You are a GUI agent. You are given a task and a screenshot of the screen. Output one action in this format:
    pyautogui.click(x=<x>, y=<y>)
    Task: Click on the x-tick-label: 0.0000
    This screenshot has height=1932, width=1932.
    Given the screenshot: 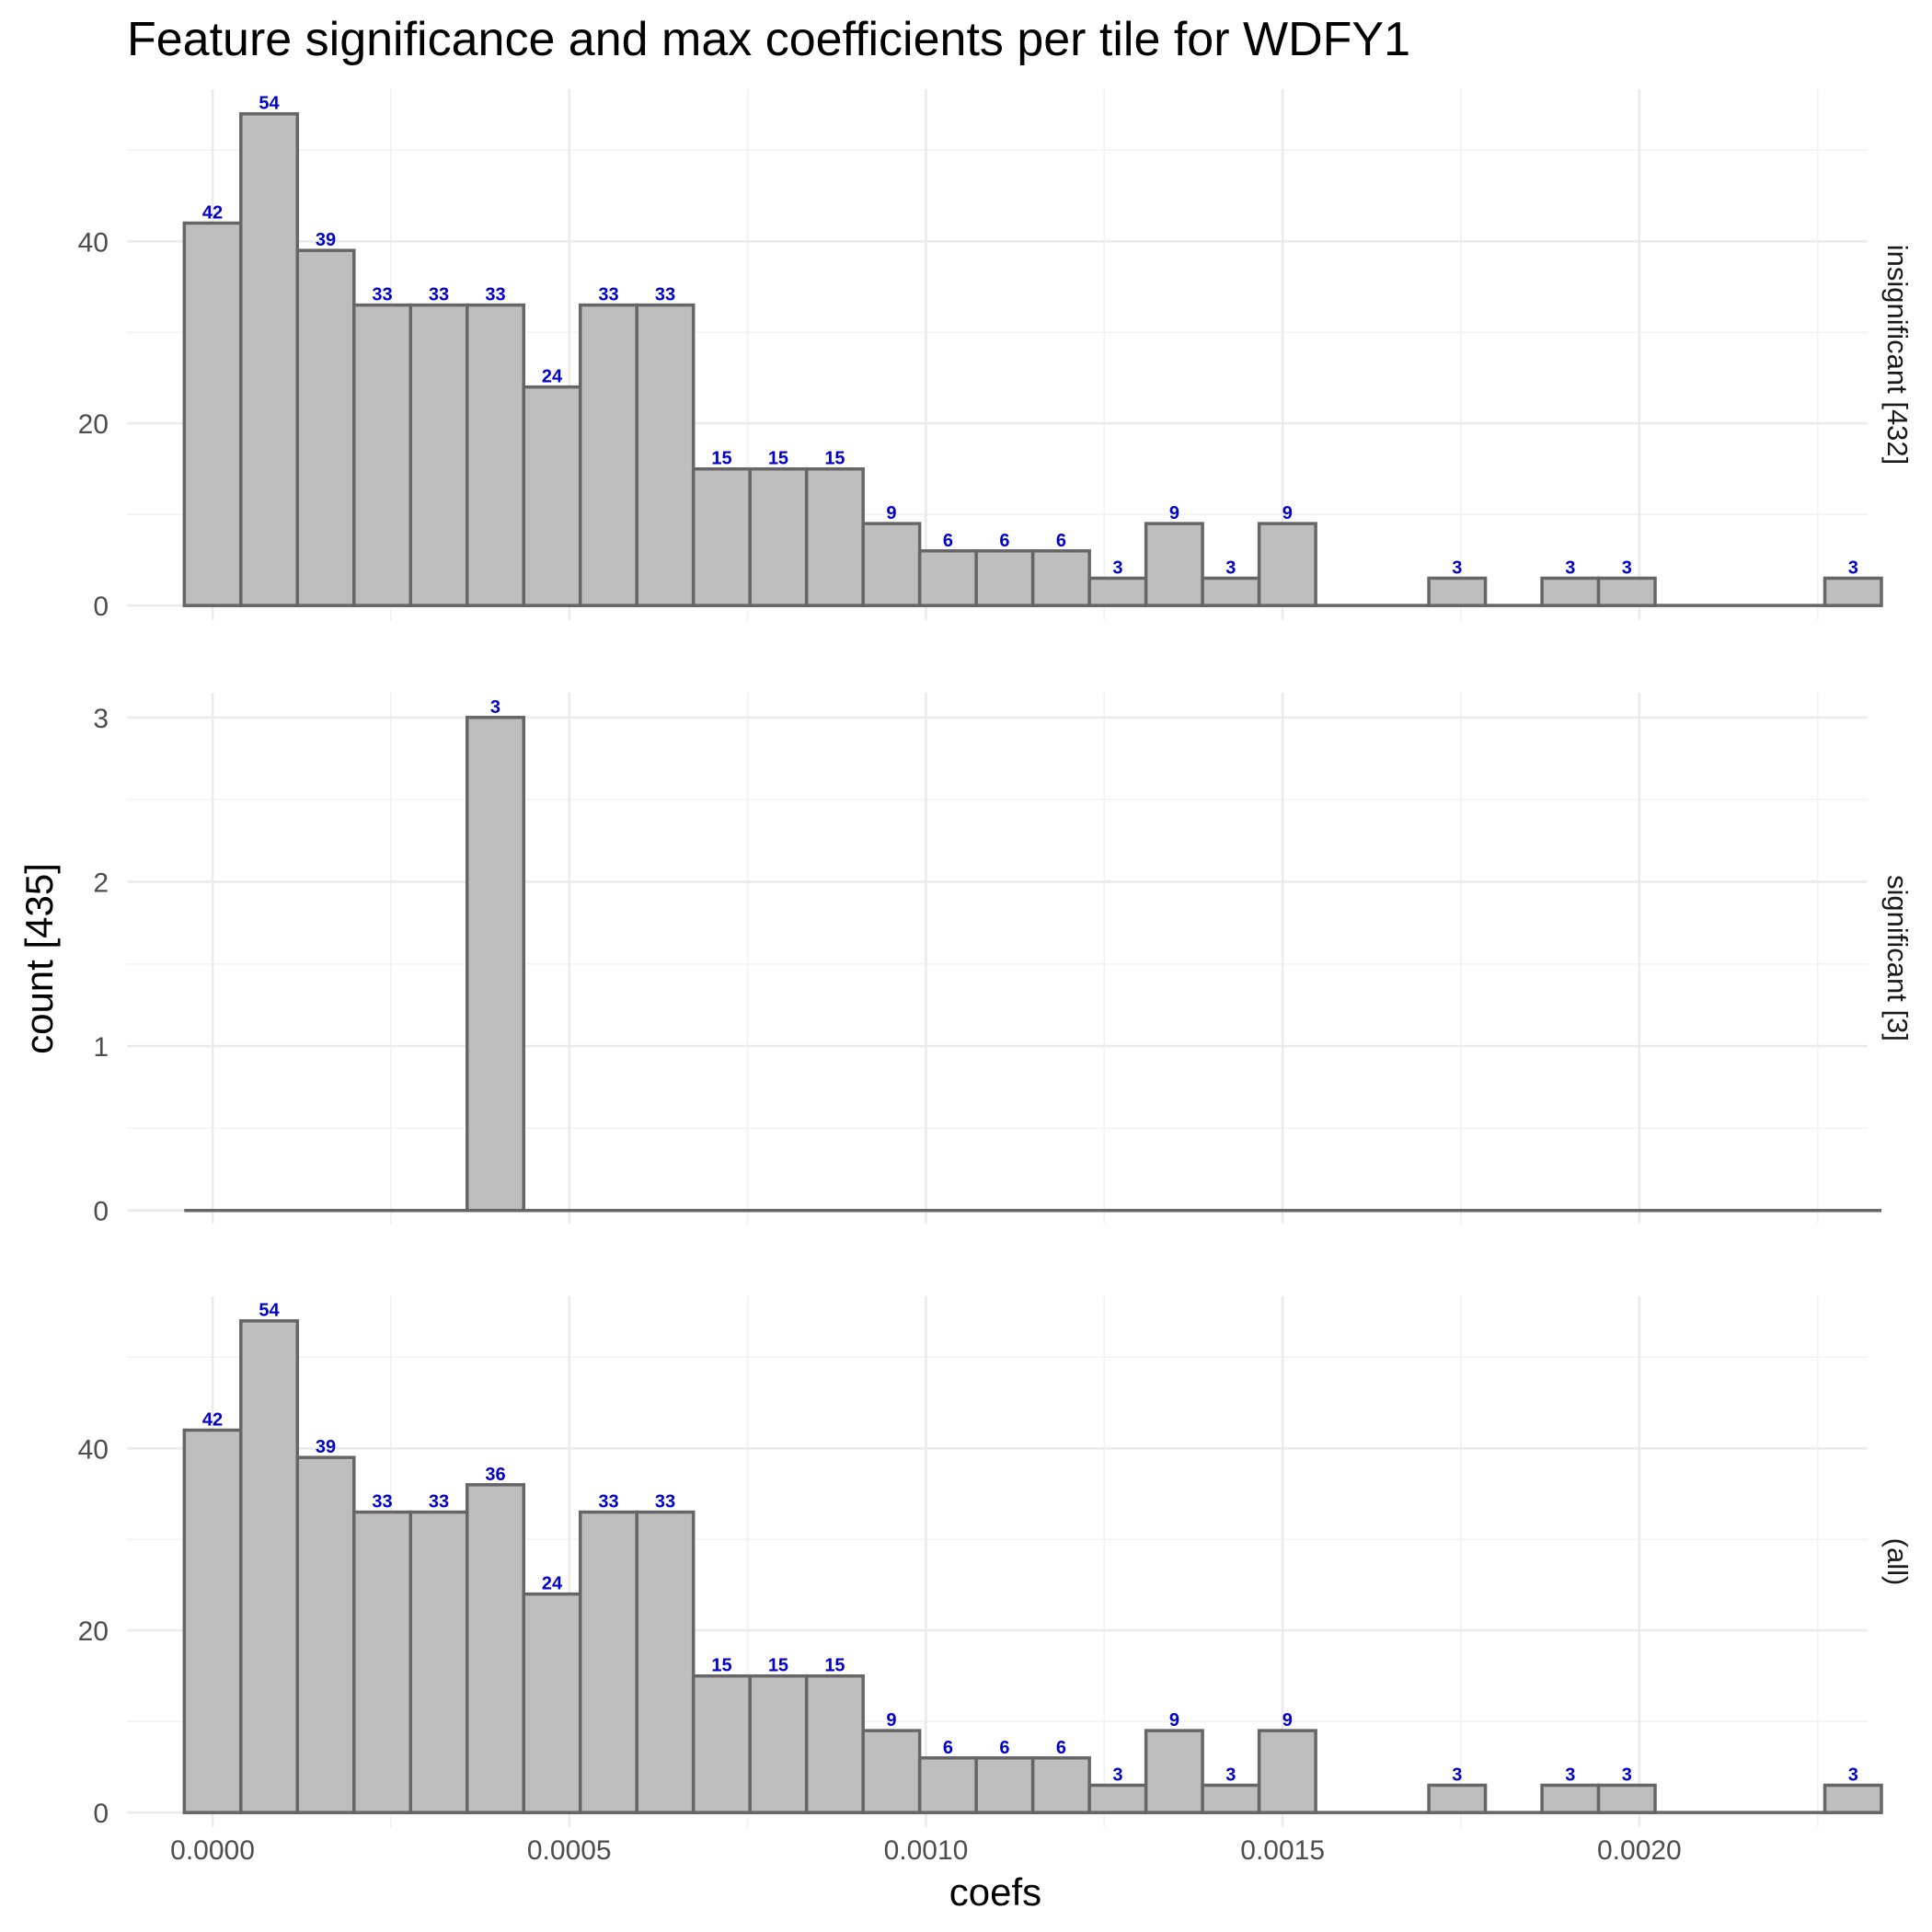 What is the action you would take?
    pyautogui.click(x=212, y=1850)
    